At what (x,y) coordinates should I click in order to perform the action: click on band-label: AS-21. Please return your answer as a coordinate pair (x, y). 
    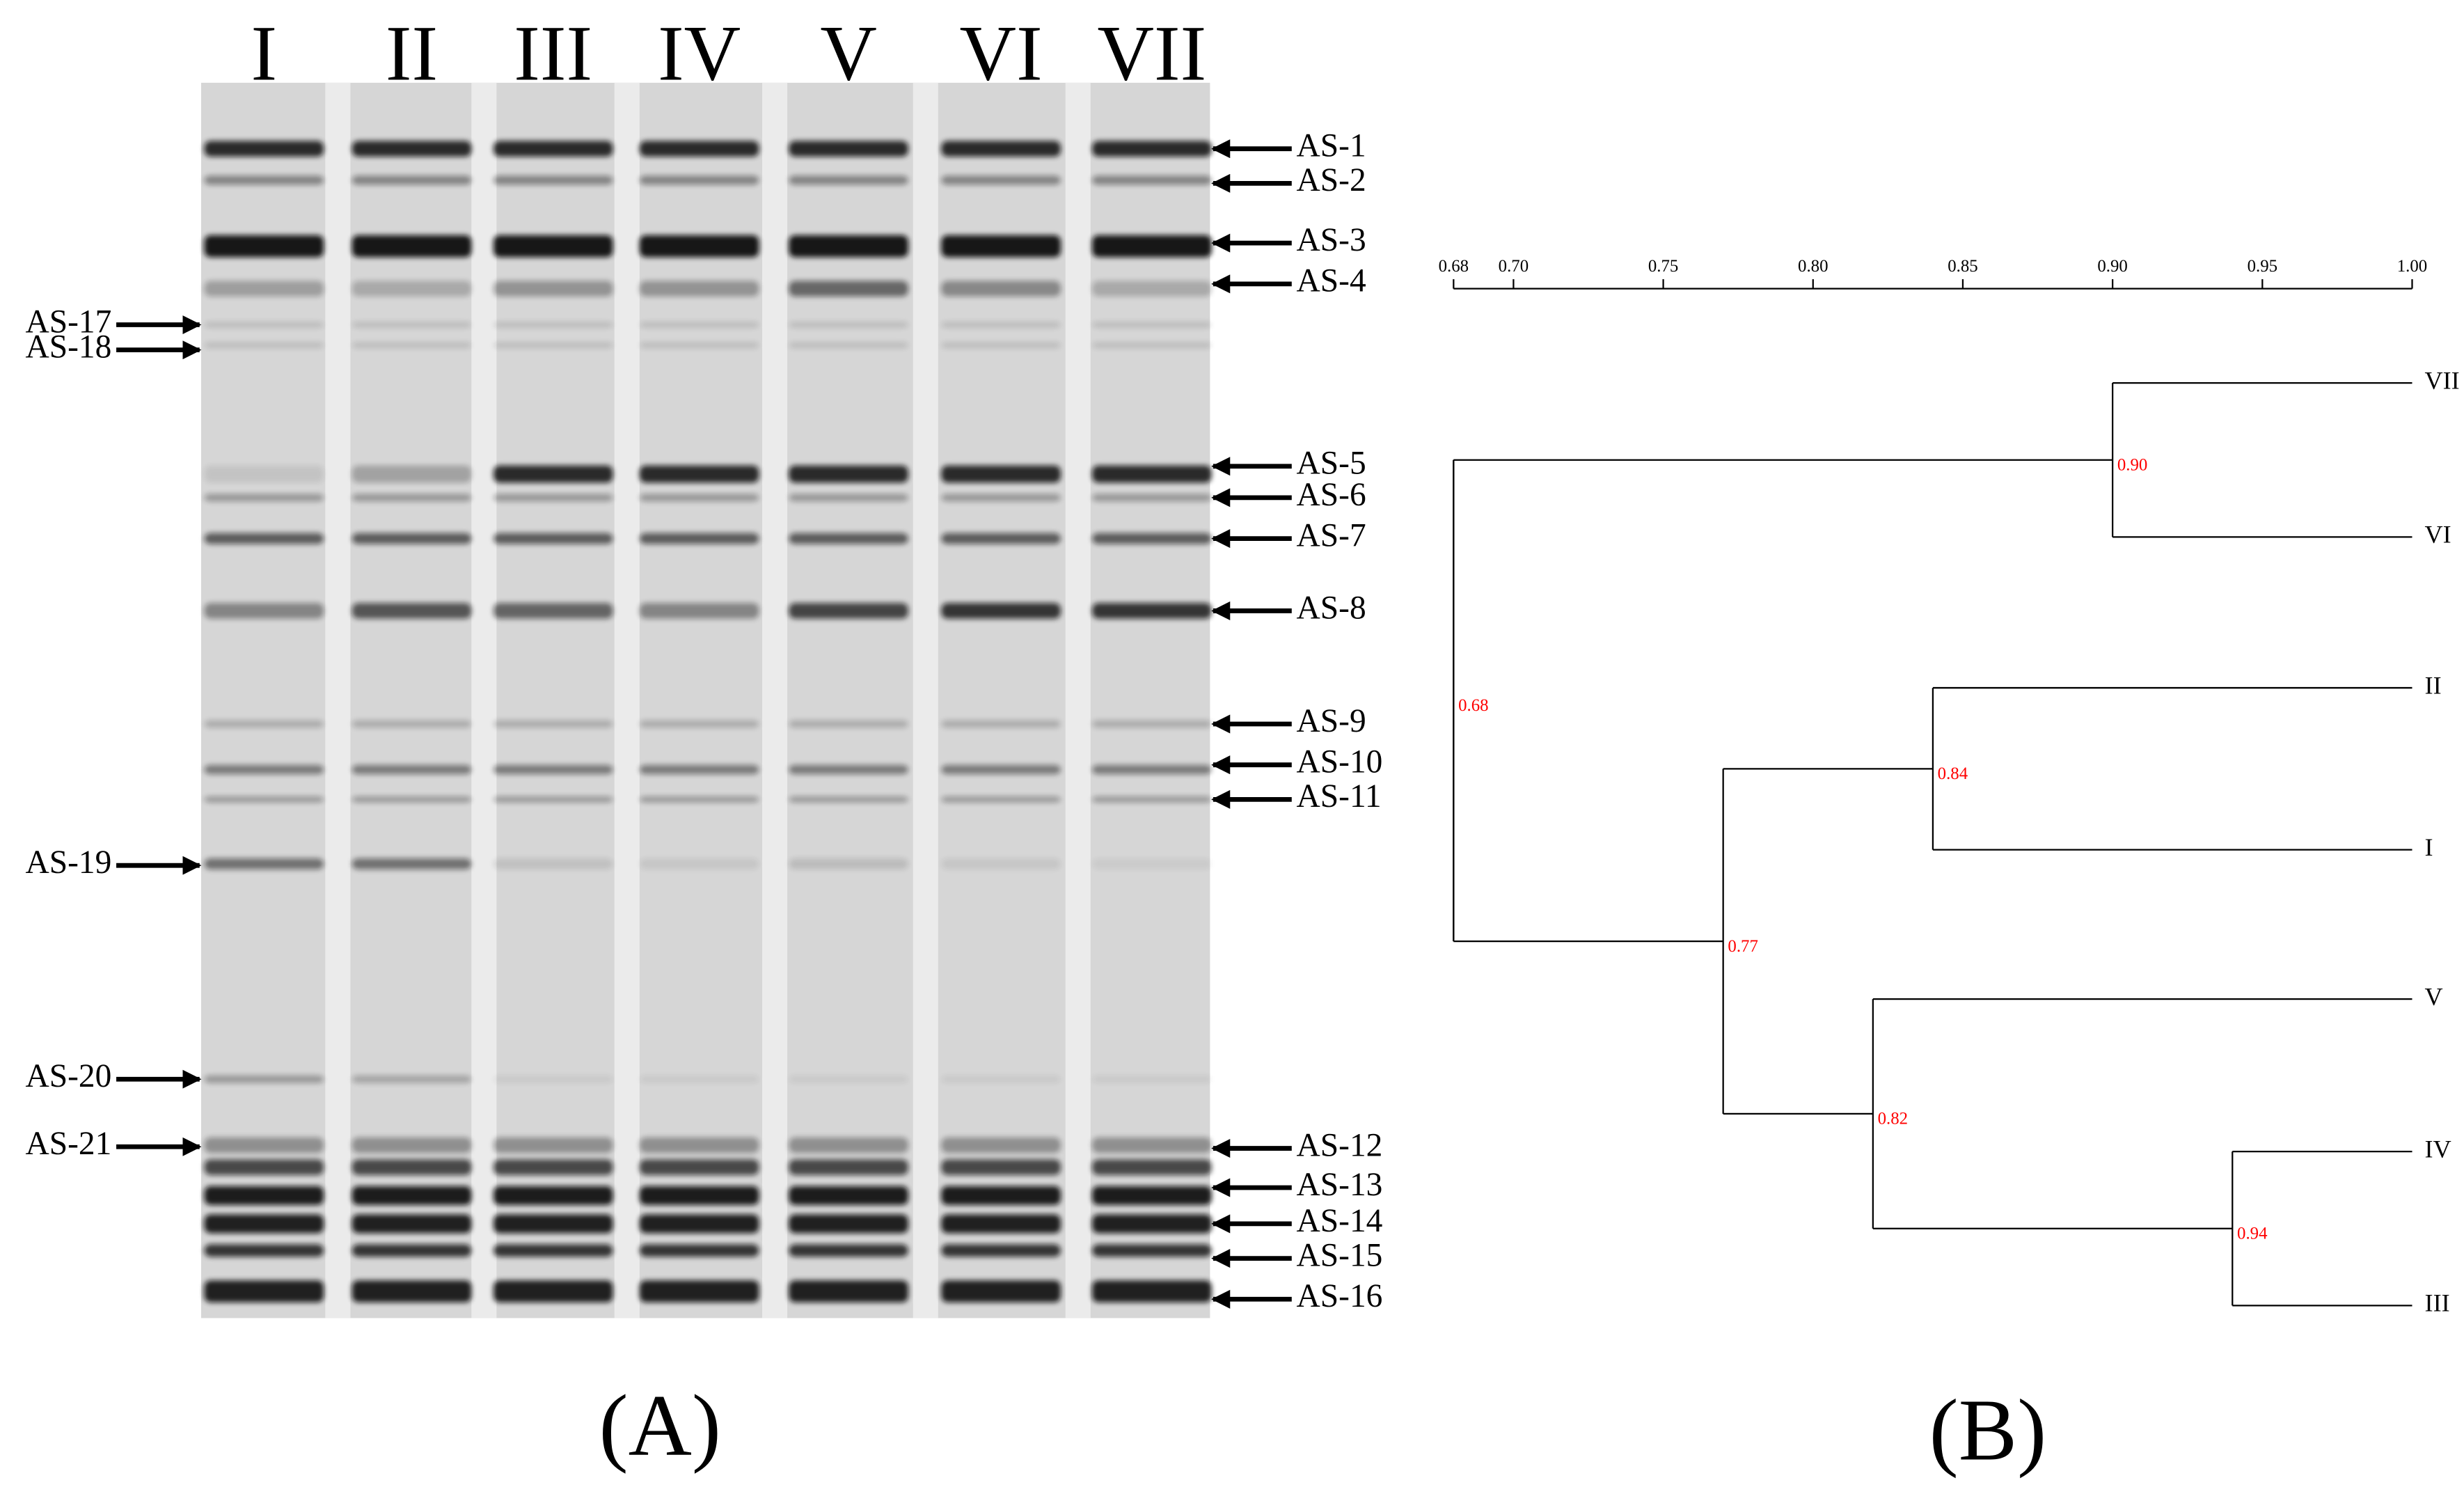
    Looking at the image, I should click on (68, 1144).